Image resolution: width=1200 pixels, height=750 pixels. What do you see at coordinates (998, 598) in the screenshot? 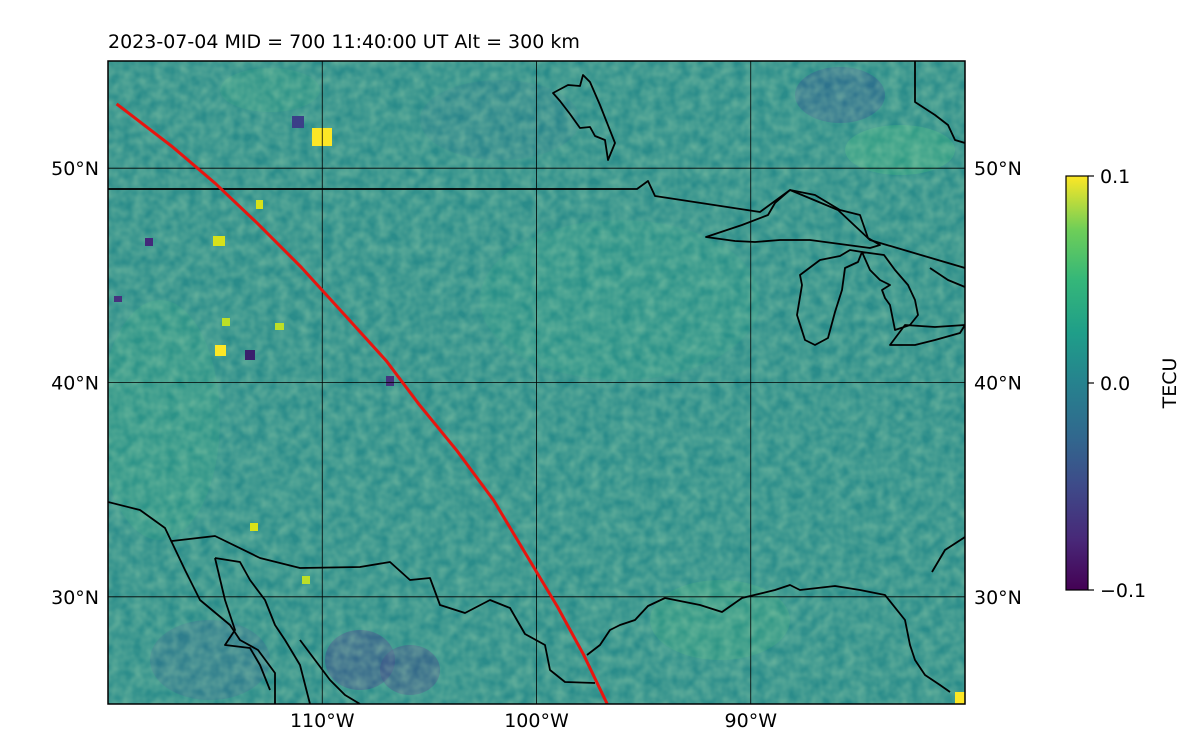
I see `lat-tick-label-right: 30°N` at bounding box center [998, 598].